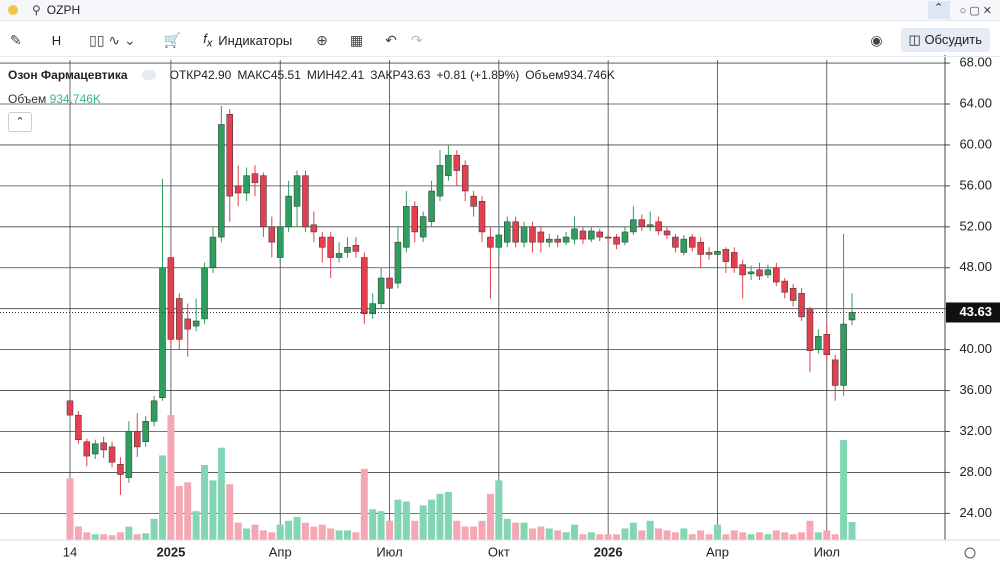  Describe the element at coordinates (216, 75) in the screenshot. I see `value: 42.90` at that location.